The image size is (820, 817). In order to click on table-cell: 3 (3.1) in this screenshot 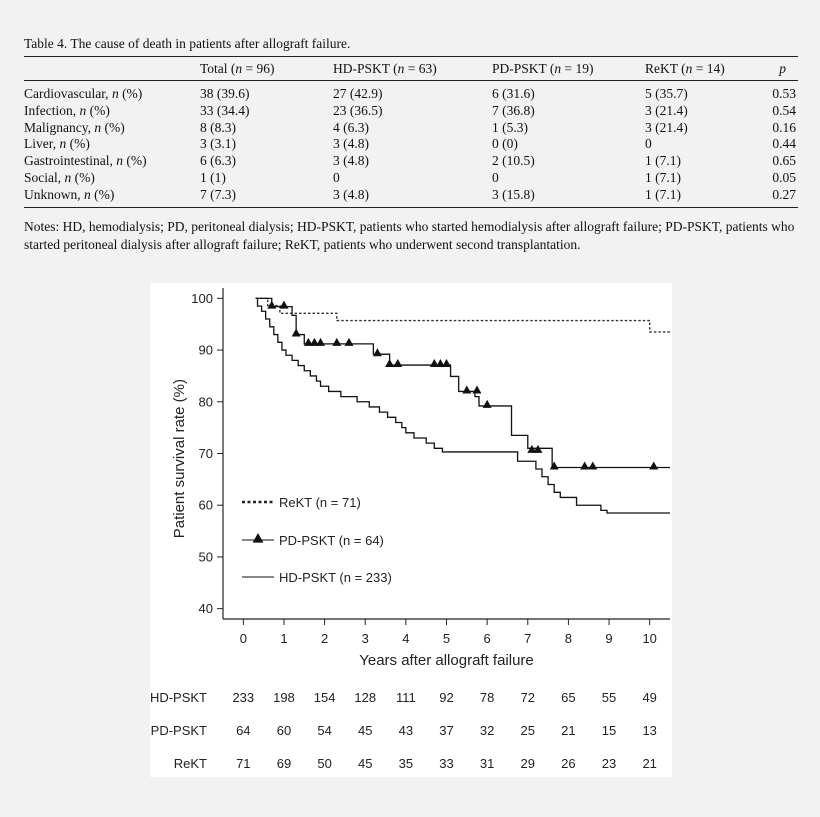, I will do `click(218, 144)`.